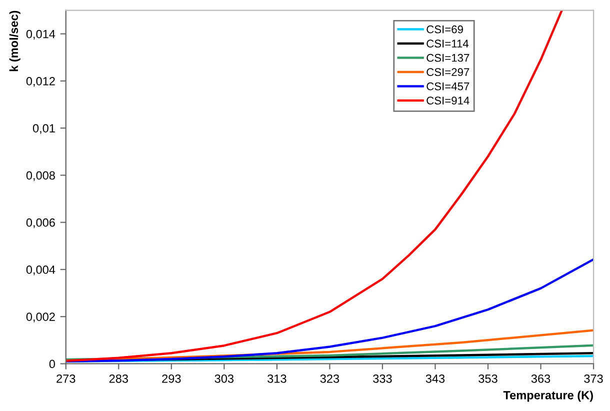 This screenshot has height=411, width=610. Describe the element at coordinates (382, 378) in the screenshot. I see `x-tick-label: 333` at that location.